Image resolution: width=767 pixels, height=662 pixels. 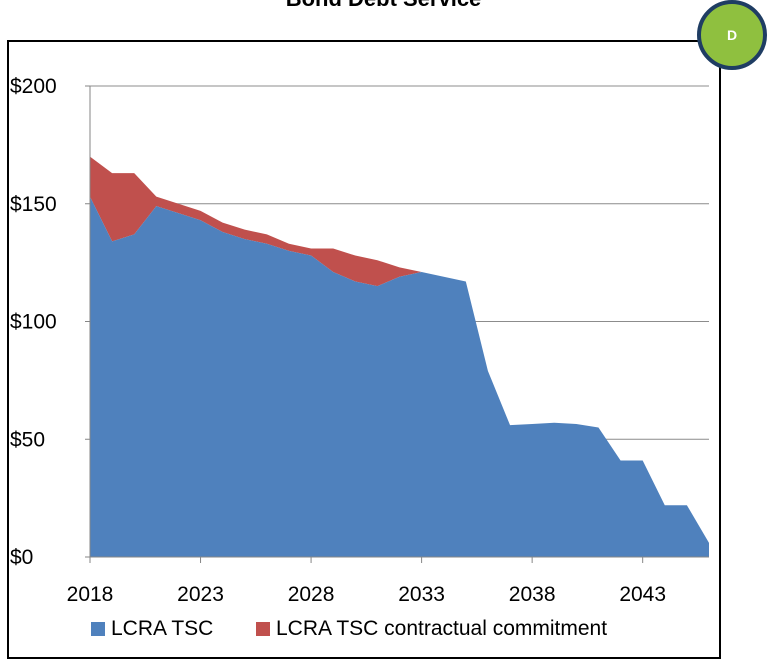 I want to click on legend-item-contractual-commitment: LCRA TSC contractual commitment, so click(x=431, y=629).